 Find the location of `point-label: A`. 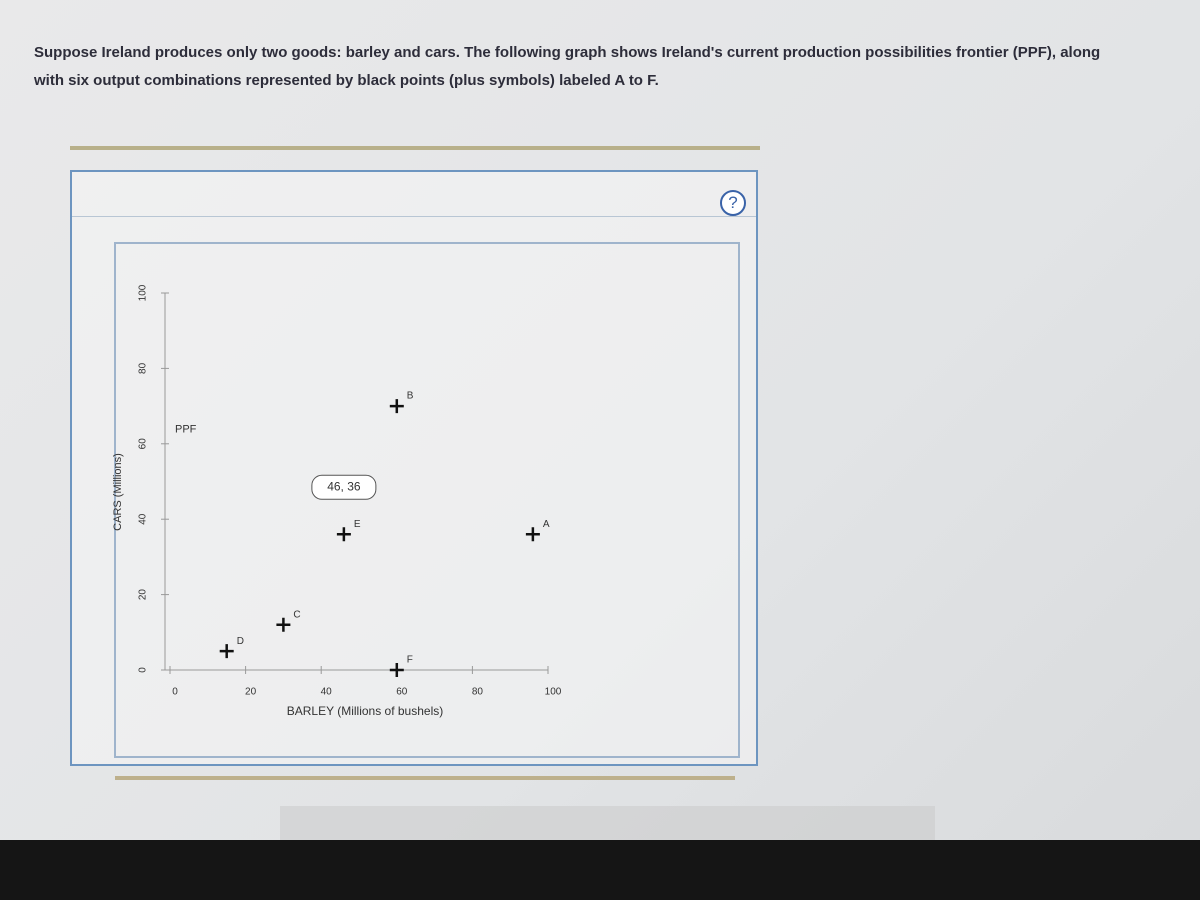

point-label: A is located at coordinates (546, 524).